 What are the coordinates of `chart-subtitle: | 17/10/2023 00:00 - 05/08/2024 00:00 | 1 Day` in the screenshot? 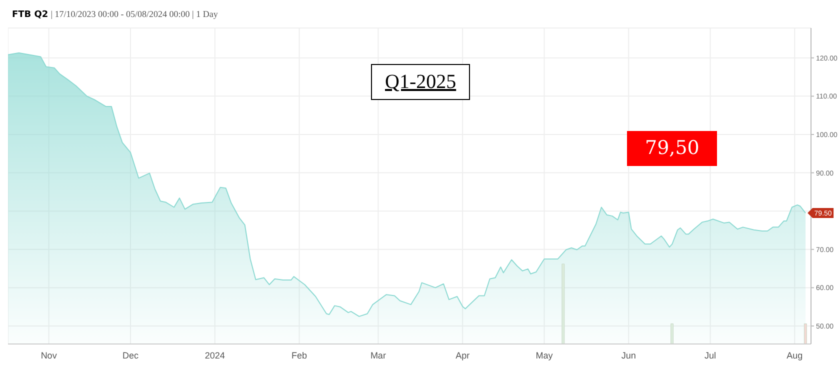 It's located at (134, 14).